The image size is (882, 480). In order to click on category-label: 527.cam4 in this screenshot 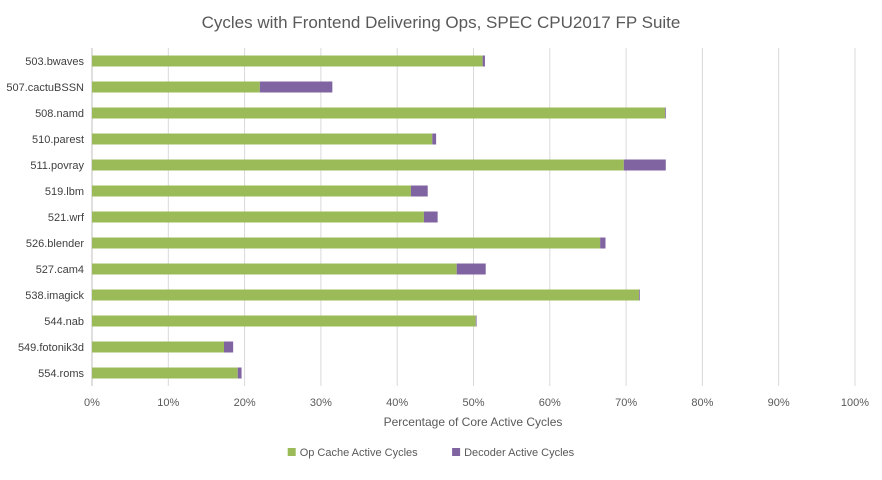, I will do `click(60, 270)`.